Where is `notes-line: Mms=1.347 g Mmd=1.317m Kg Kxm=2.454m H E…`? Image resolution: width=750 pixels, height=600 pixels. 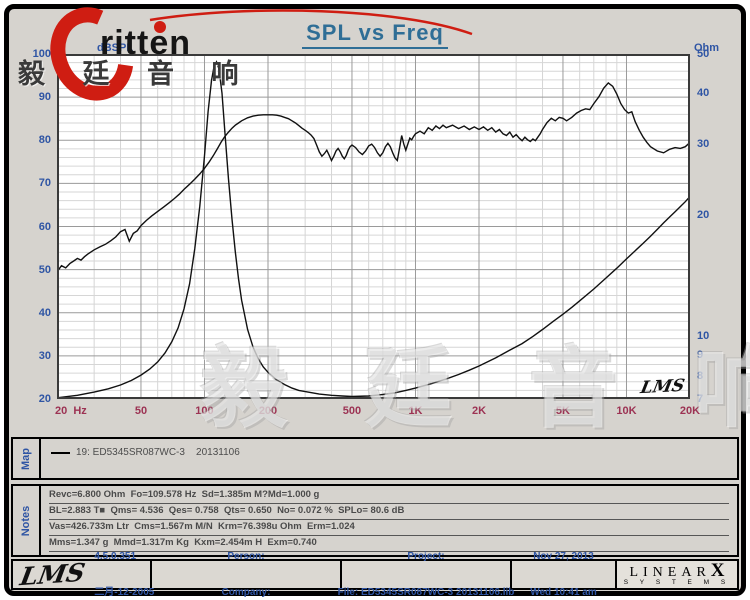 notes-line: Mms=1.347 g Mmd=1.317m Kg Kxm=2.454m H E… is located at coordinates (389, 544).